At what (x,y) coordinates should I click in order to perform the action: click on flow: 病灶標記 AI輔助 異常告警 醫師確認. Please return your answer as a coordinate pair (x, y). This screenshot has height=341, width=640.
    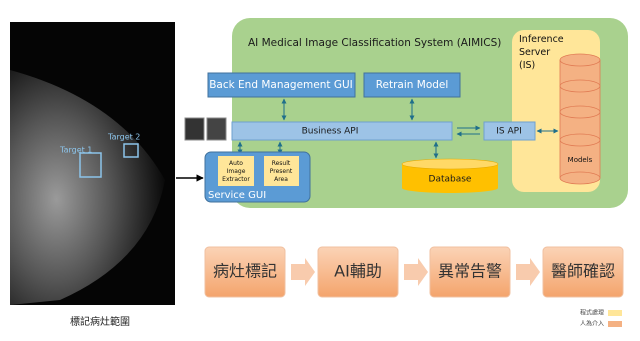
    Looking at the image, I should click on (414, 272).